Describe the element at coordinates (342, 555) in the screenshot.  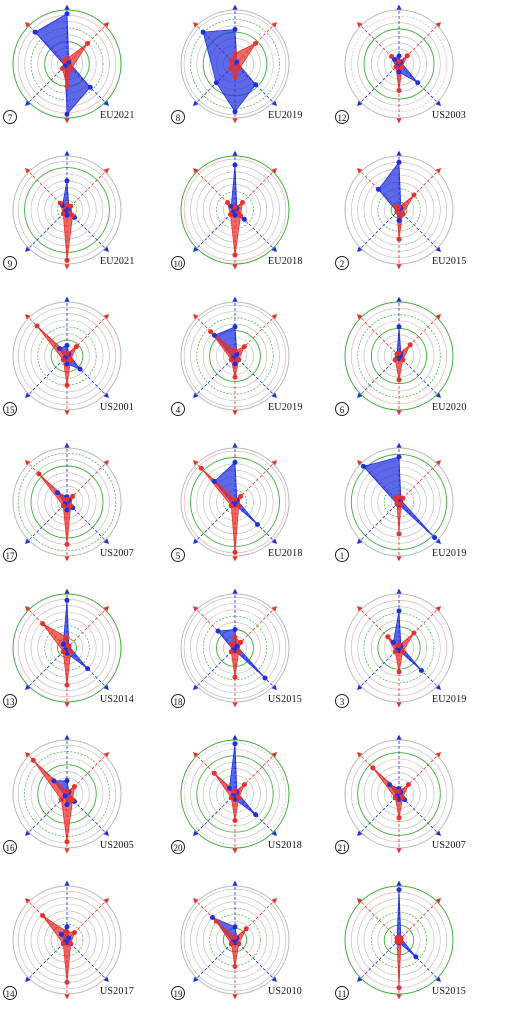
I see `rank-badge: 1` at that location.